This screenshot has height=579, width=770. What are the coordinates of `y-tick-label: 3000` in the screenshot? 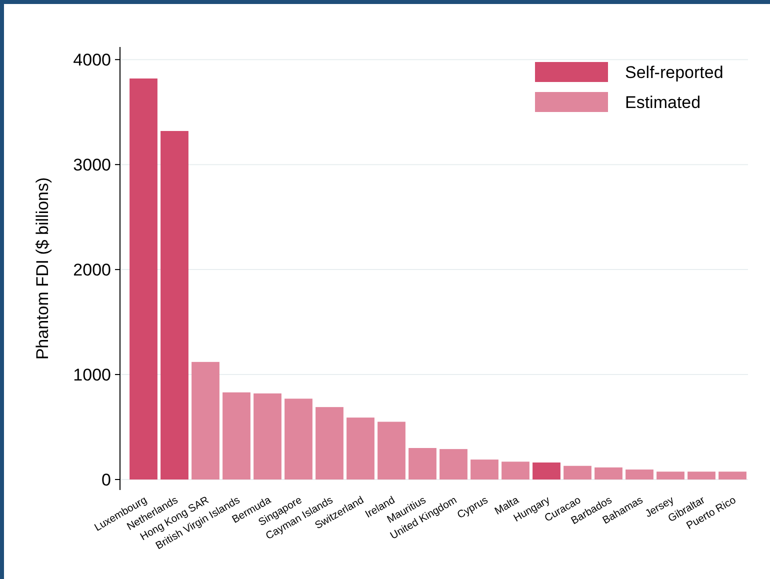 It's located at (92, 165).